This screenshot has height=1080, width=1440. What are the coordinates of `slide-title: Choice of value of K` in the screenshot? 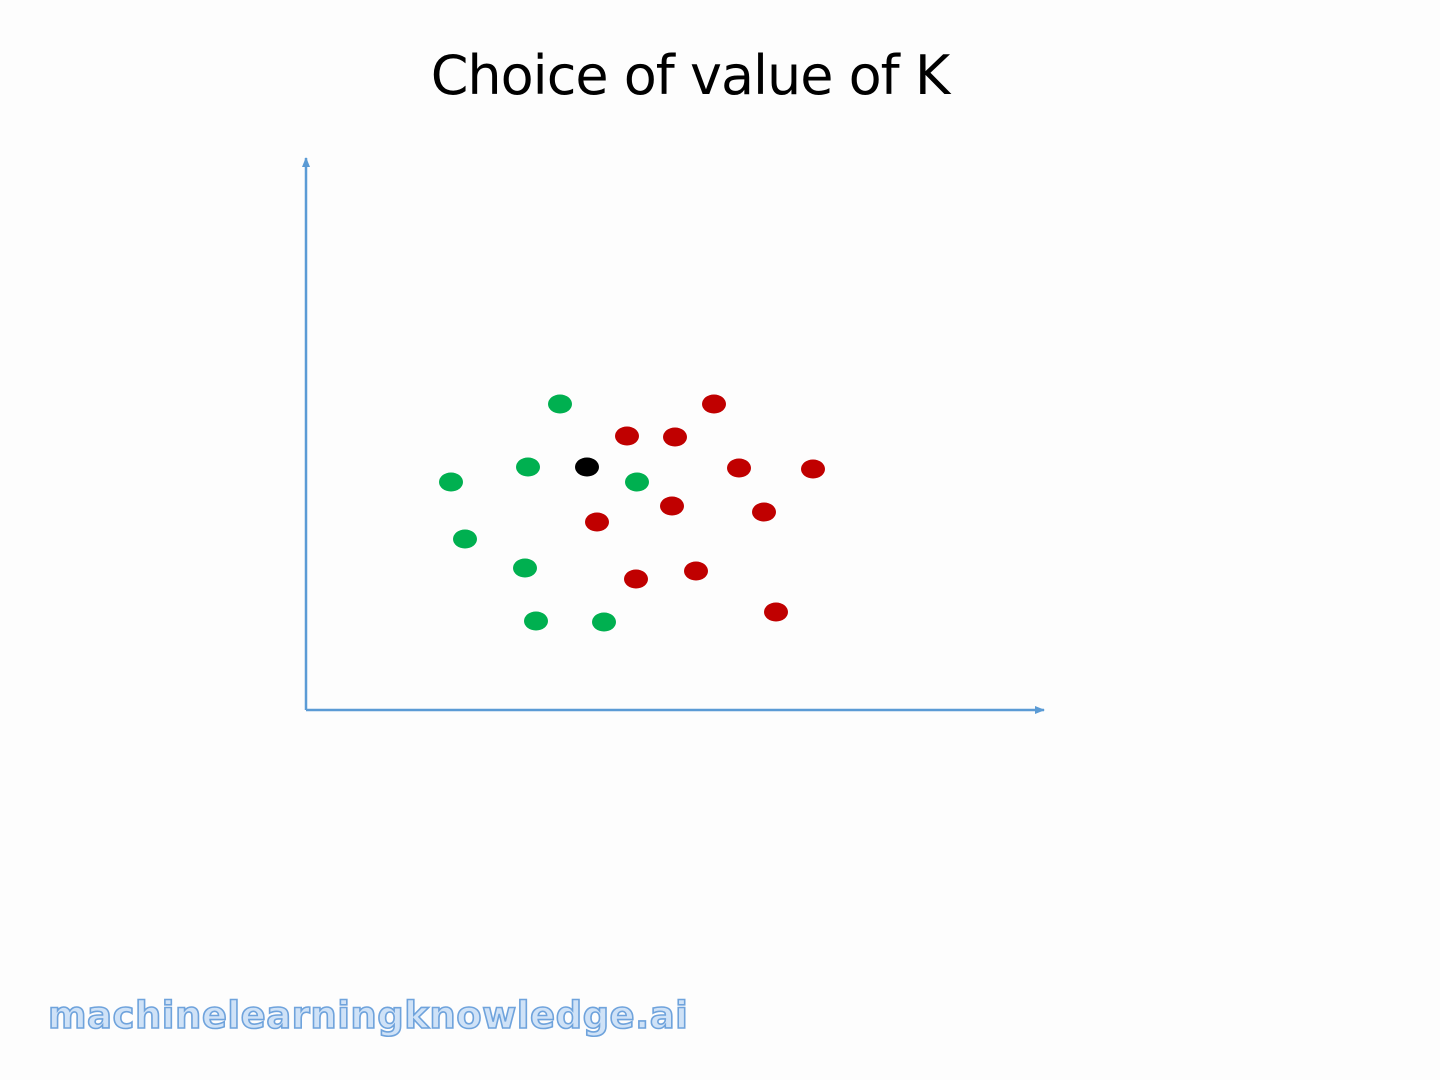 It's located at (690, 75).